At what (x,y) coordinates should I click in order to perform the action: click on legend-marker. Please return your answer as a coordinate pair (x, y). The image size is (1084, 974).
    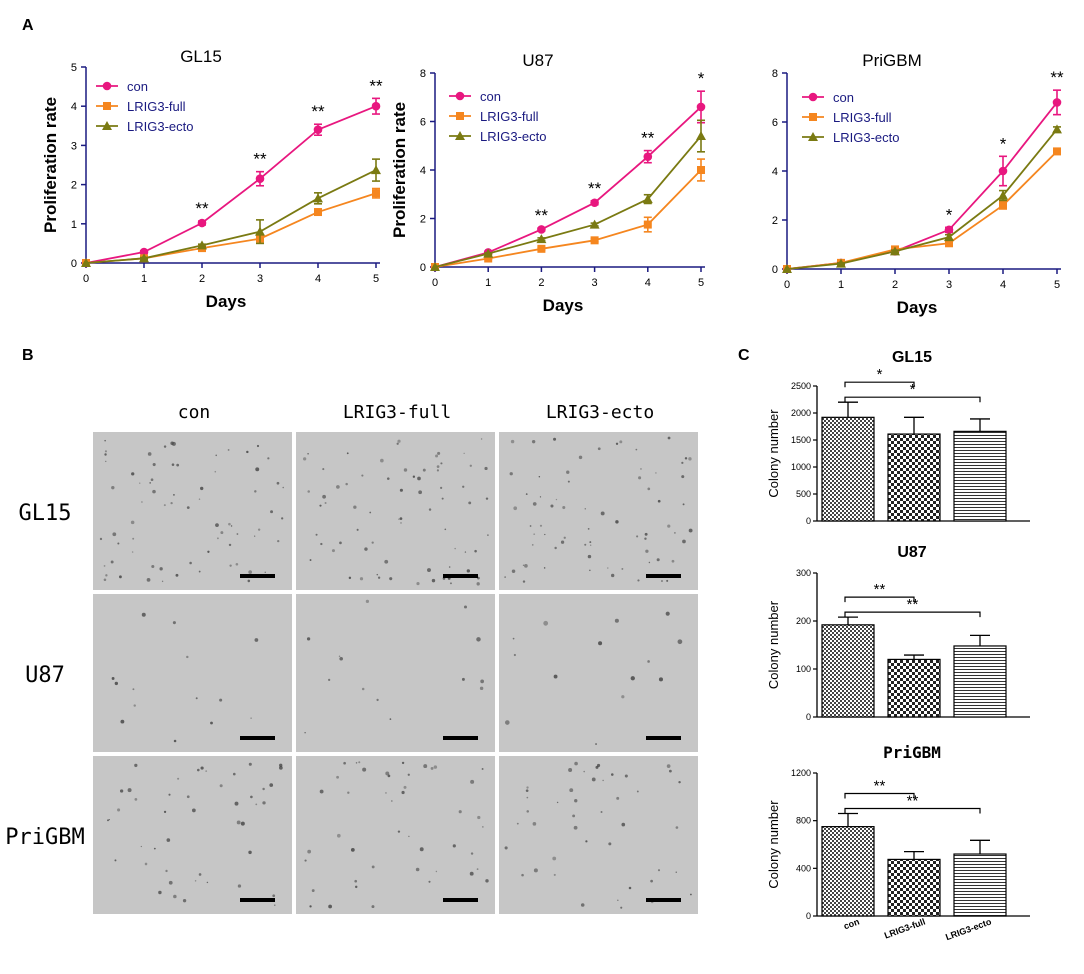
    Looking at the image, I should click on (813, 136).